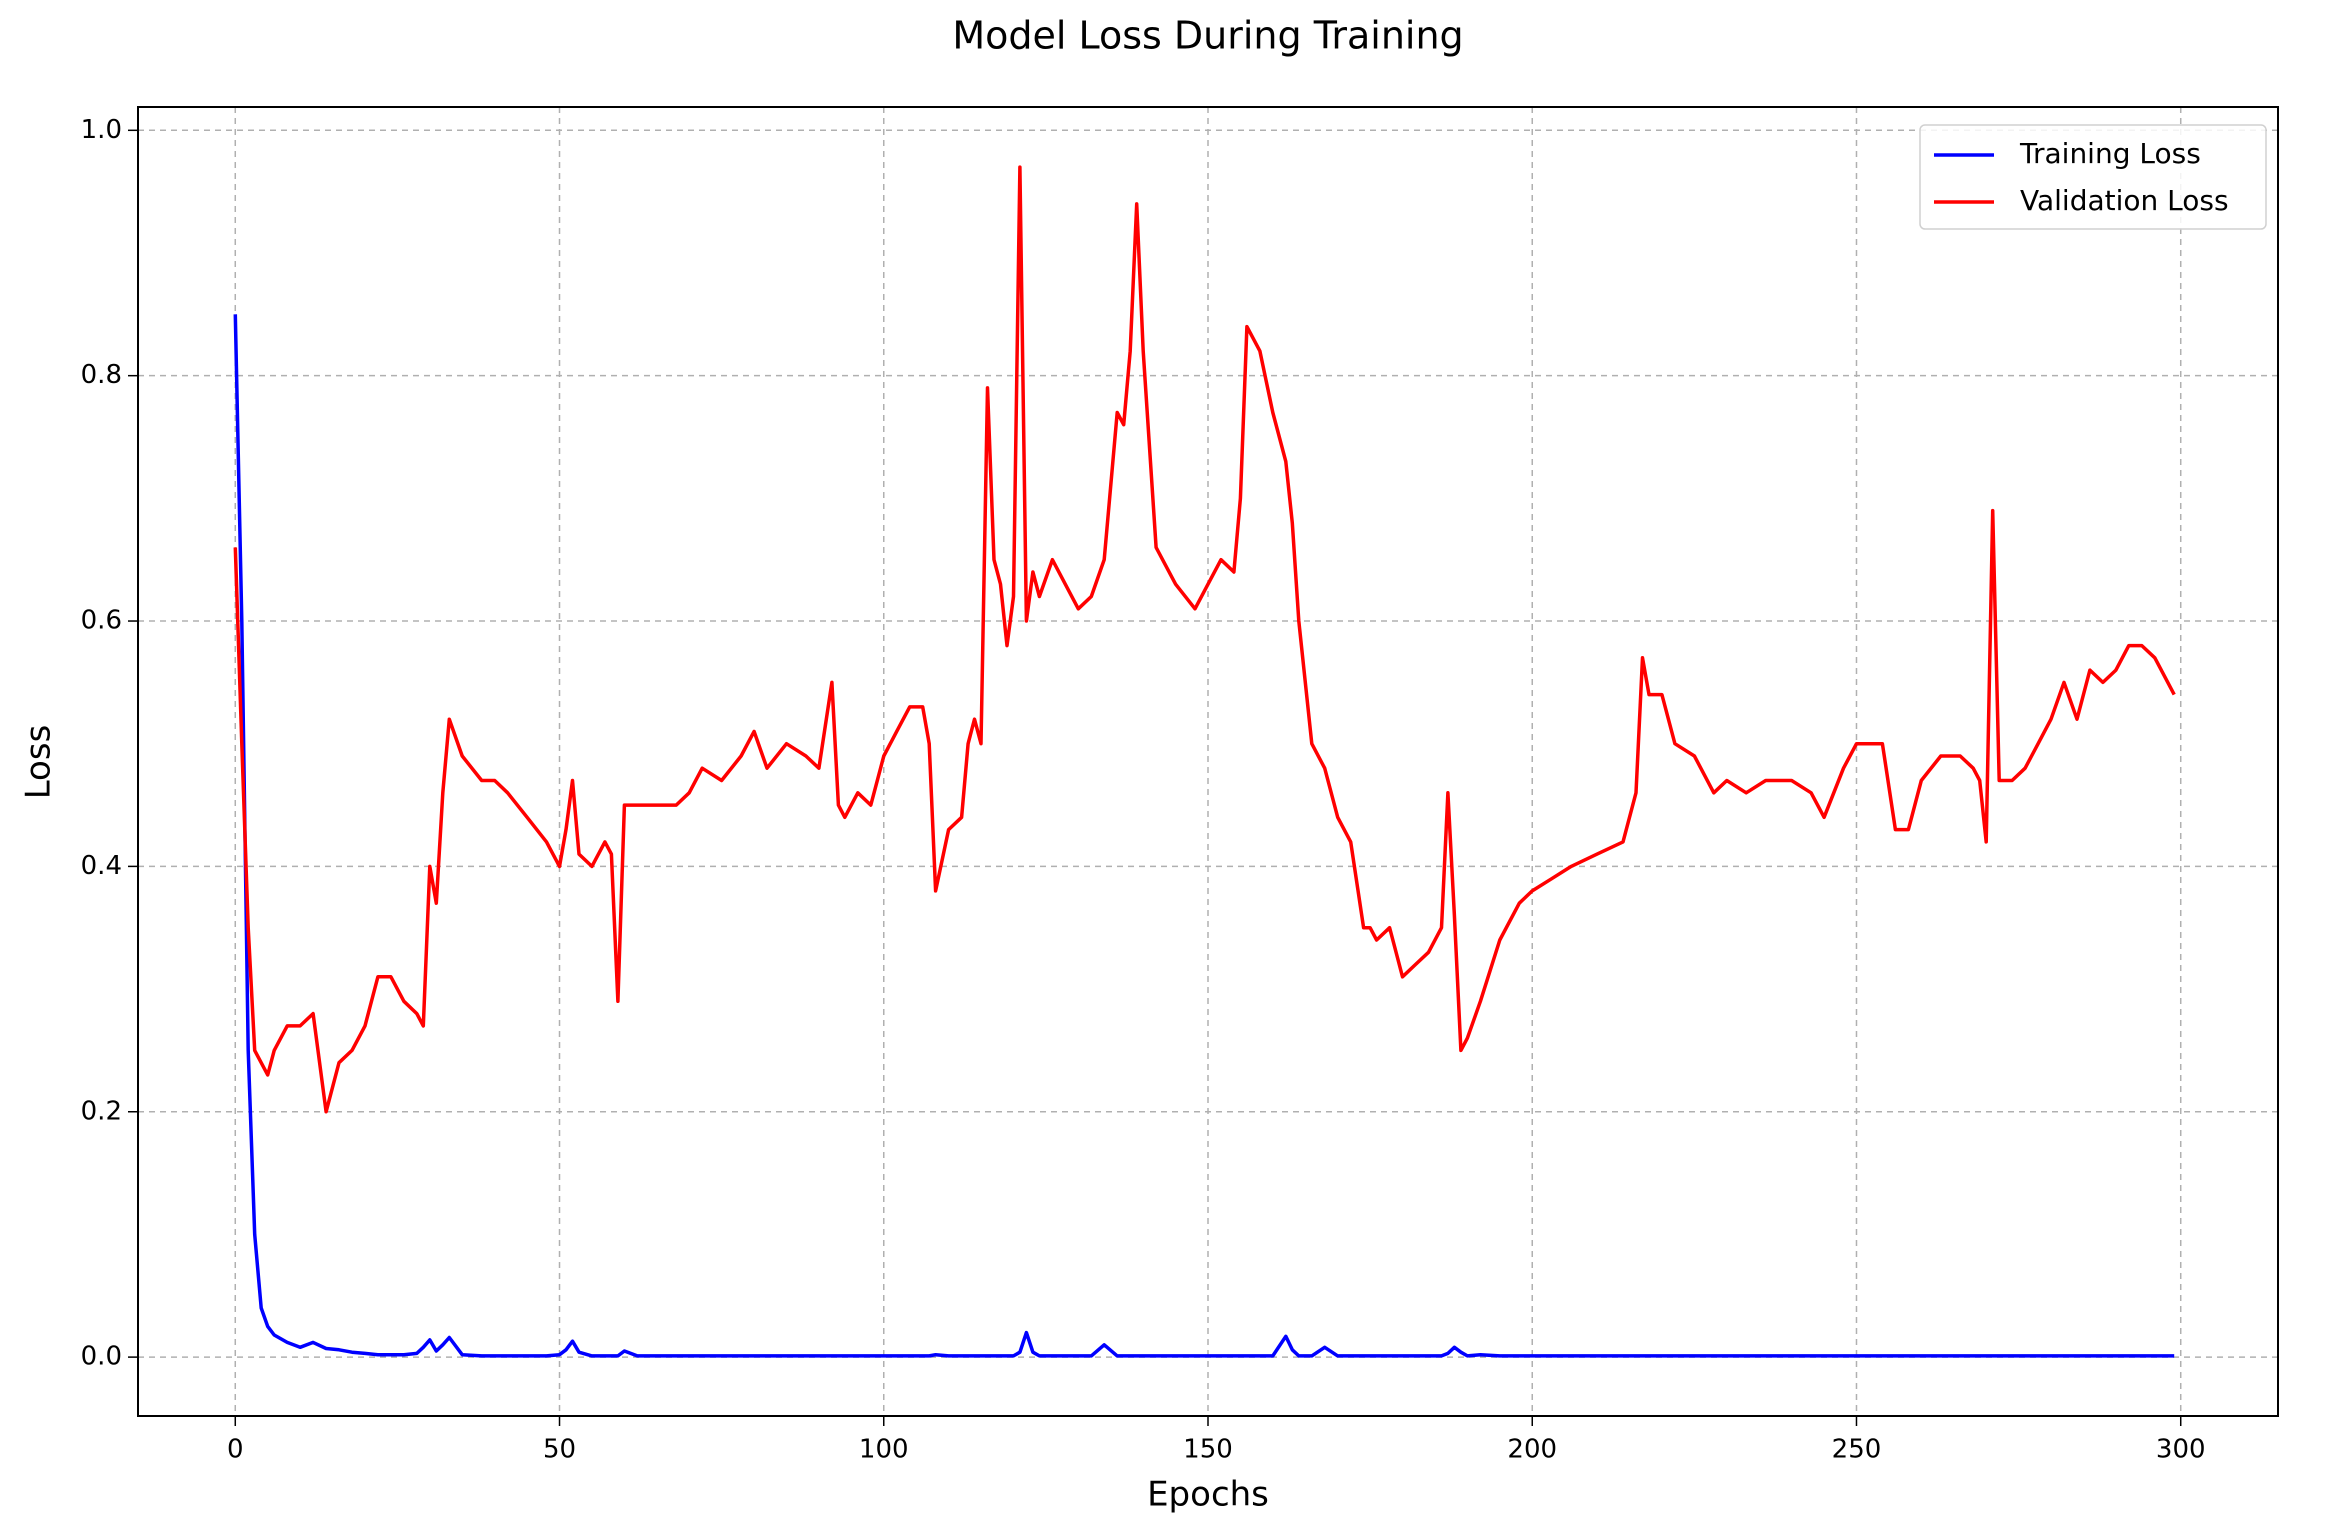 The width and height of the screenshot is (2326, 1536). Describe the element at coordinates (39, 762) in the screenshot. I see `y-axis-label: Loss` at that location.